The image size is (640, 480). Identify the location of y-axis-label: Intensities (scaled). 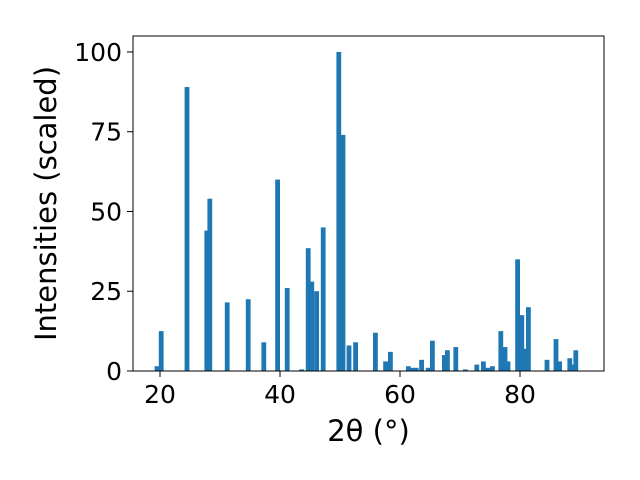
(46, 203).